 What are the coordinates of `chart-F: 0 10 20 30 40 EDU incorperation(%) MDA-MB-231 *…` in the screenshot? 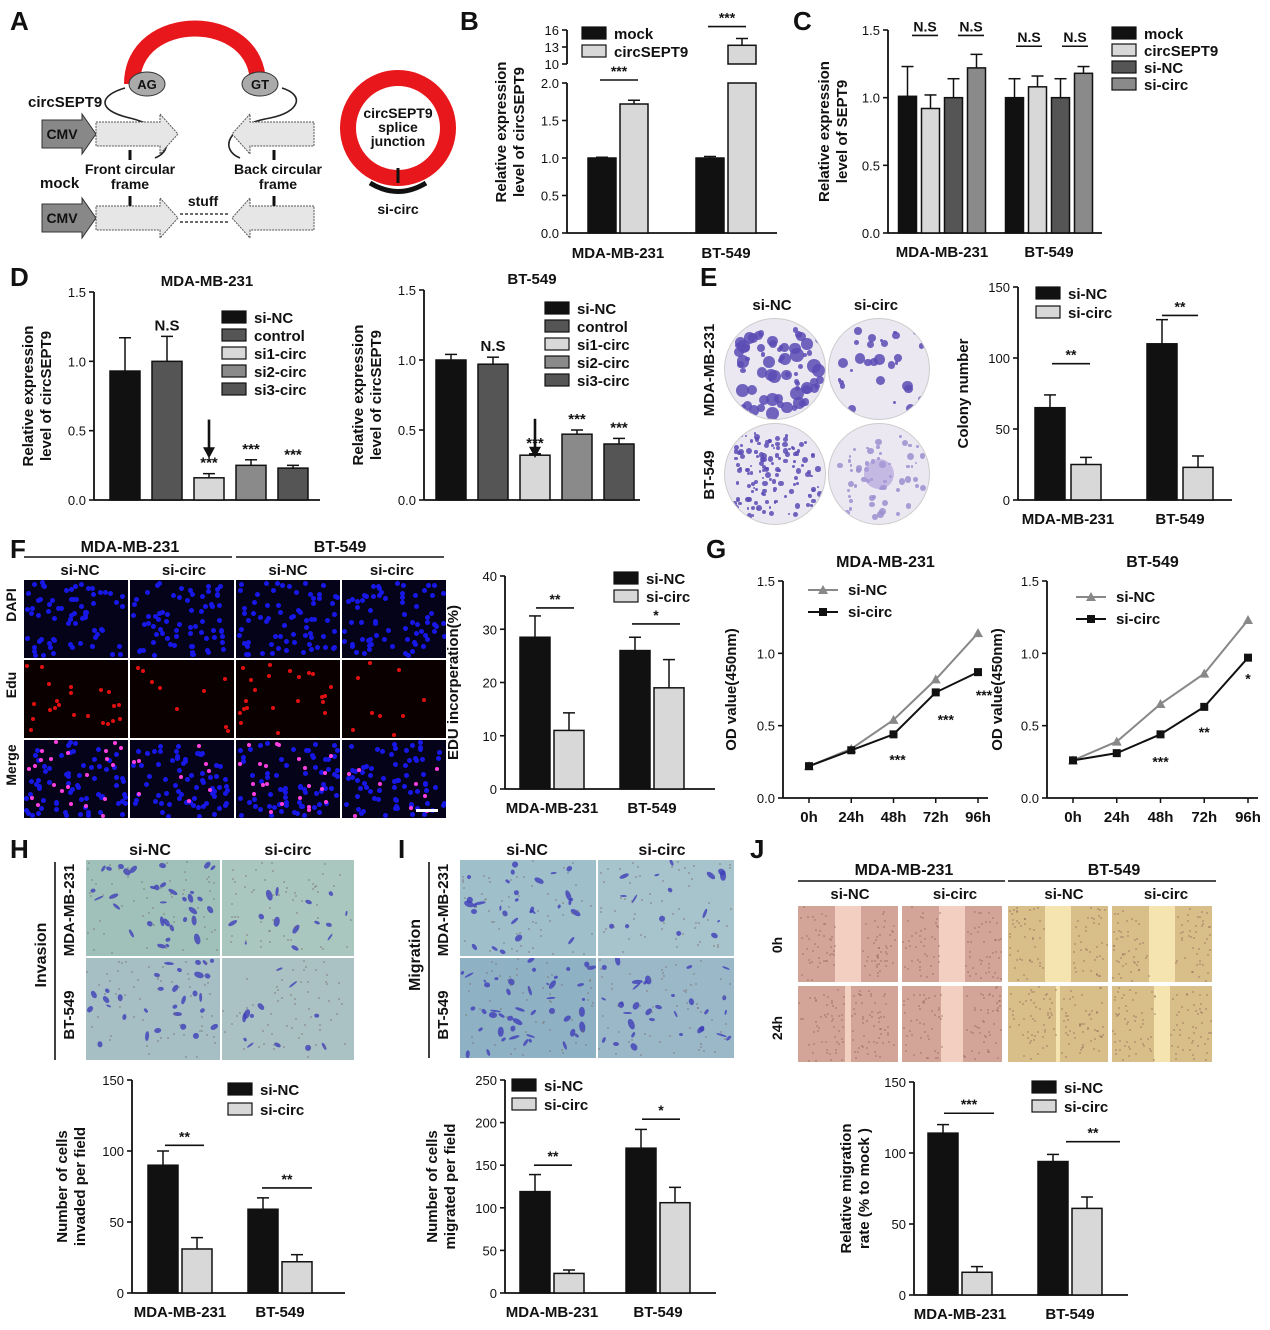 It's located at (580, 693).